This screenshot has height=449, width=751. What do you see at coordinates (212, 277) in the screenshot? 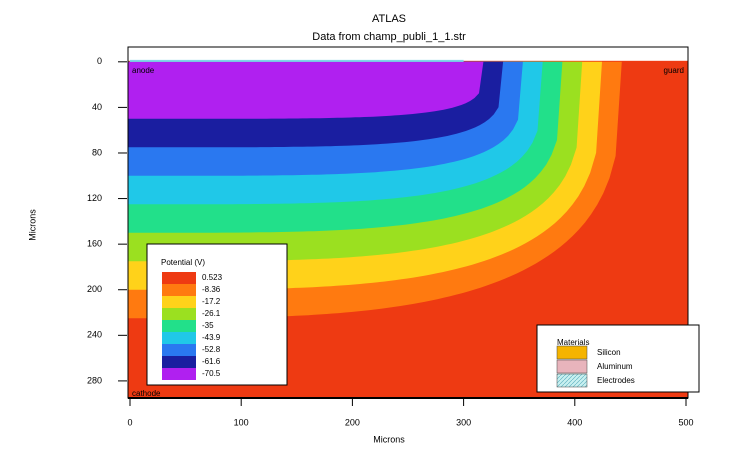
I see `legend-label: 0.523` at bounding box center [212, 277].